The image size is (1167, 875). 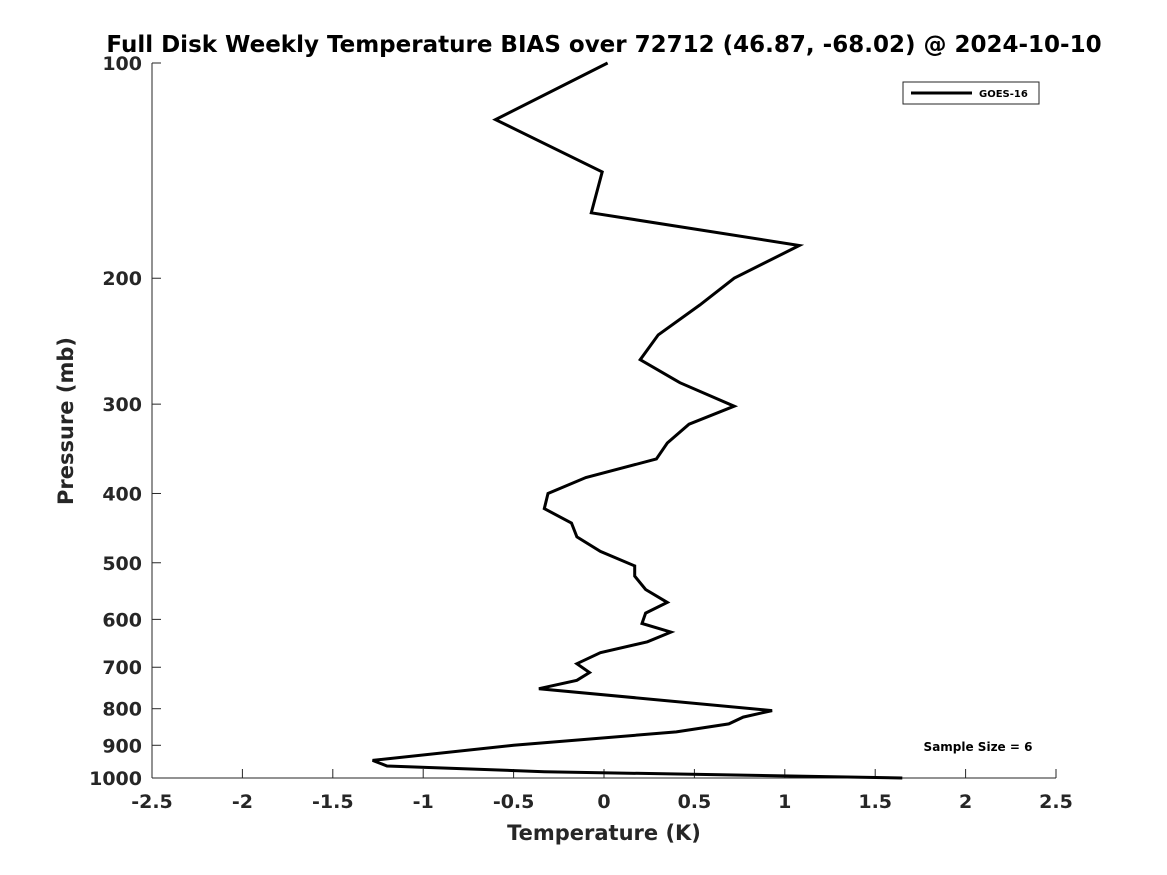 What do you see at coordinates (122, 494) in the screenshot?
I see `y-tick-label: 400` at bounding box center [122, 494].